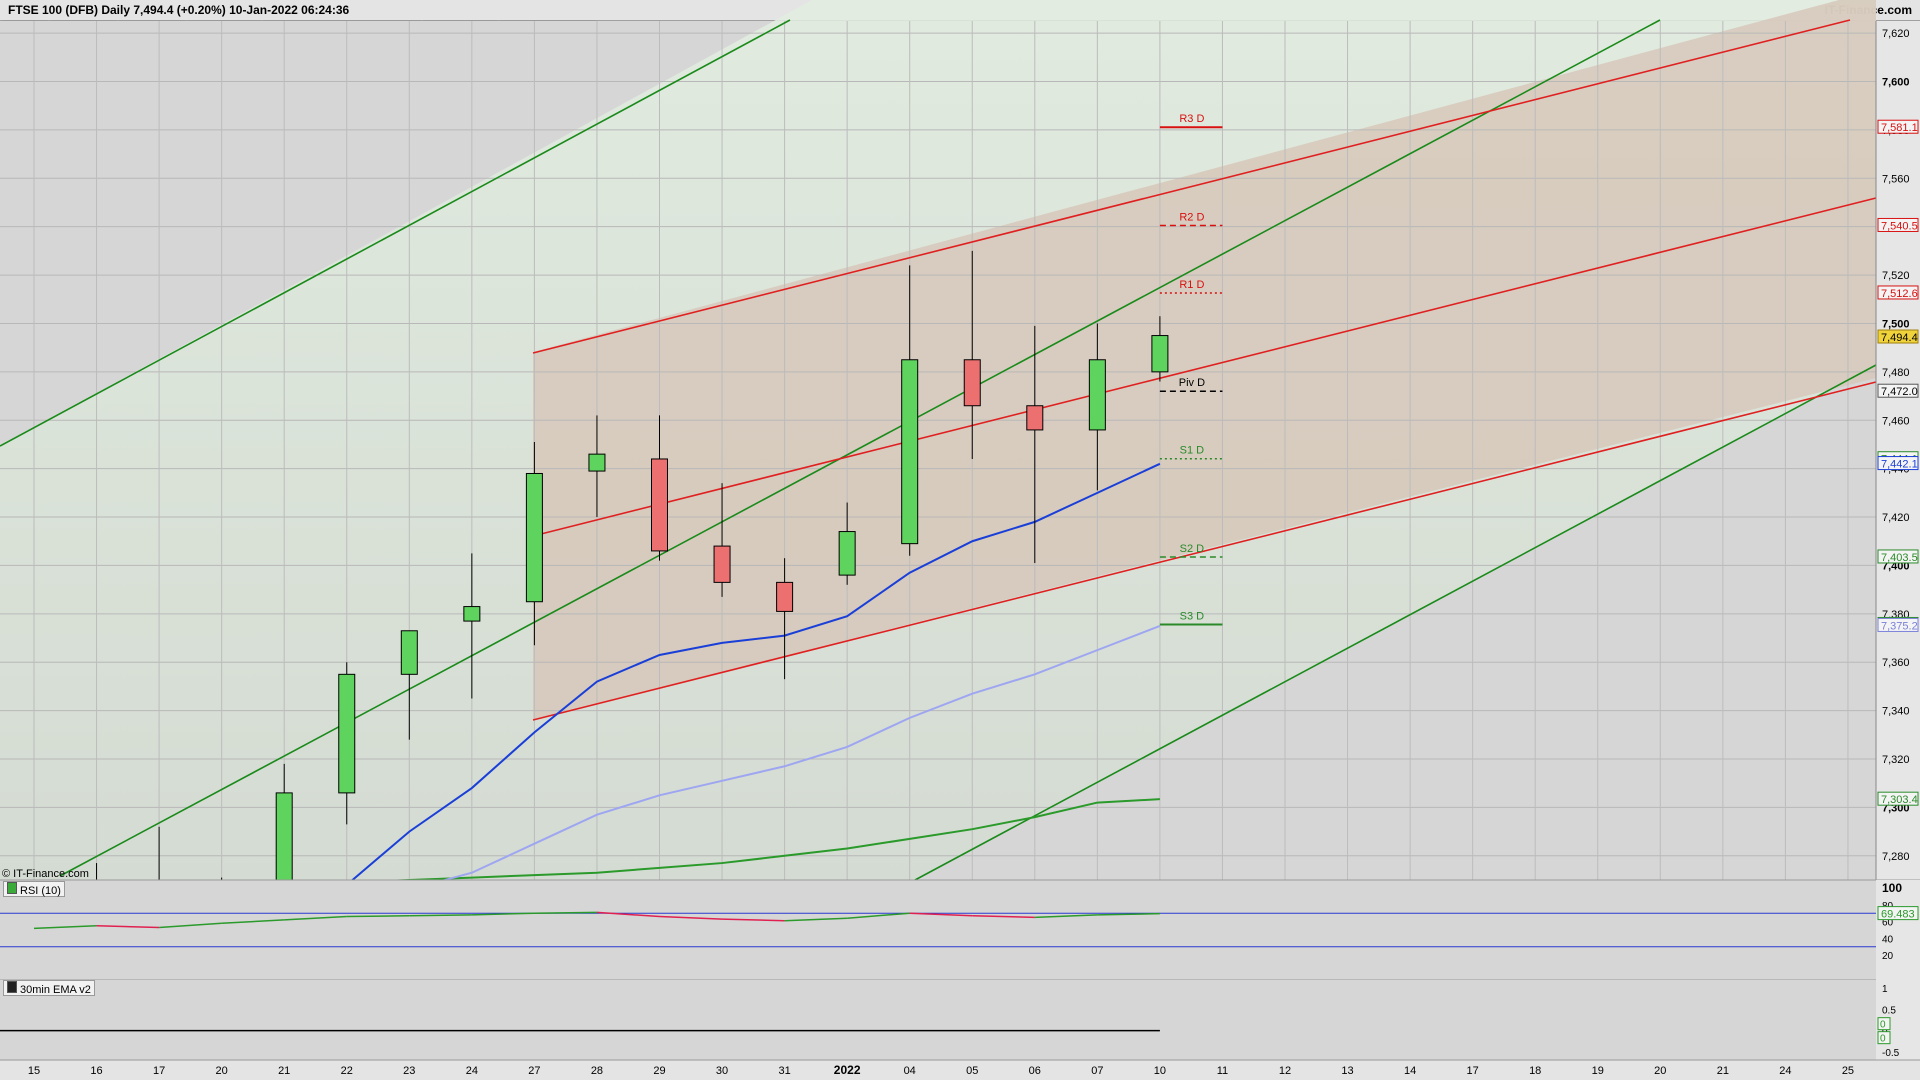 This screenshot has width=1920, height=1080. Describe the element at coordinates (45, 874) in the screenshot. I see `copyright-text: © IT-Finance.com` at that location.